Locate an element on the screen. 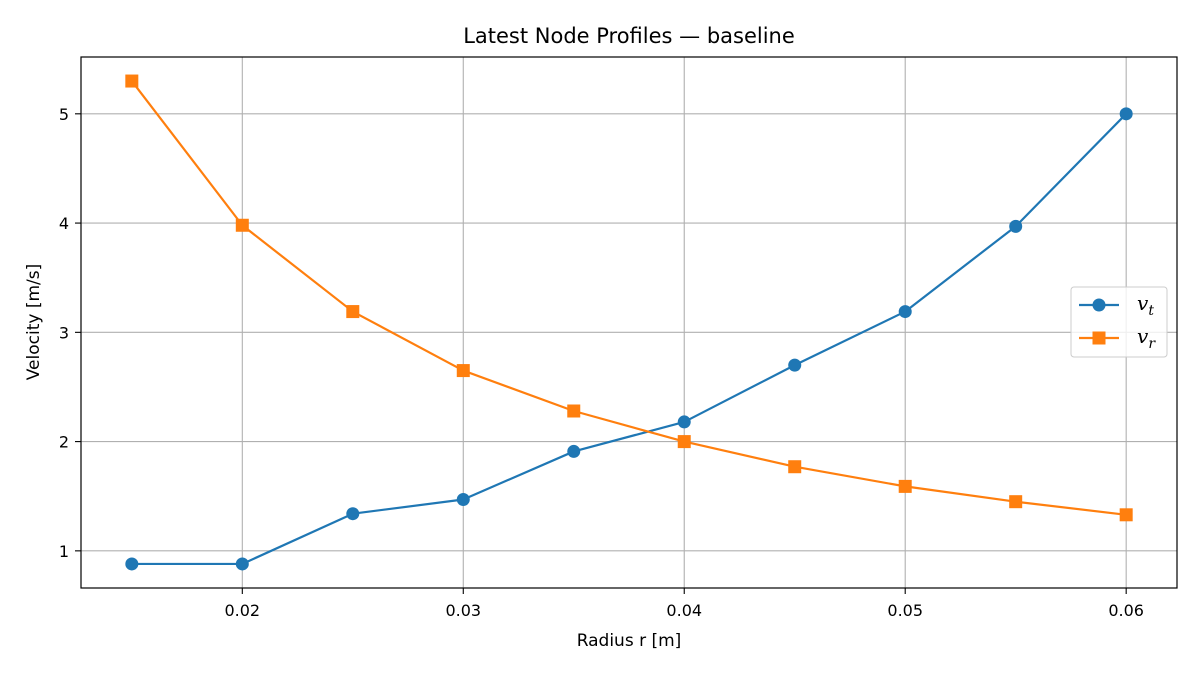 This screenshot has height=675, width=1200. y-tick-label: 2 is located at coordinates (64, 442).